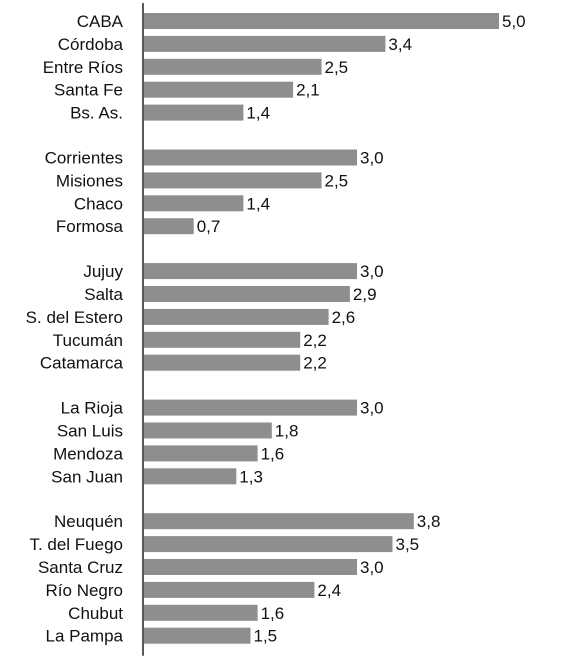  What do you see at coordinates (90, 226) in the screenshot?
I see `category-label: Formosa` at bounding box center [90, 226].